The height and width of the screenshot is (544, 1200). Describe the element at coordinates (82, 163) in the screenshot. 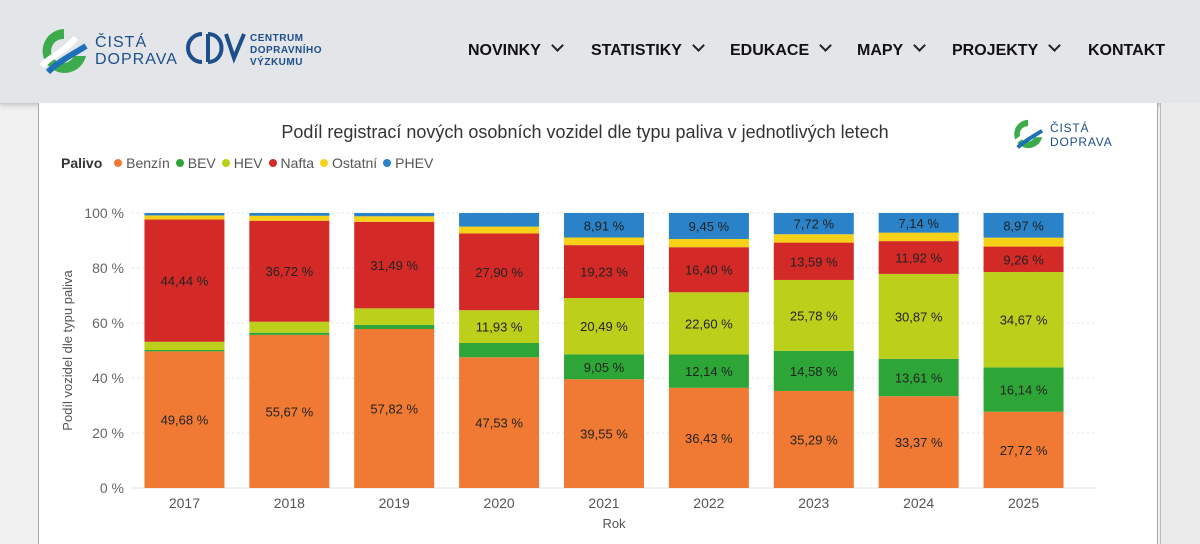

I see `legend-title: Palivo` at that location.